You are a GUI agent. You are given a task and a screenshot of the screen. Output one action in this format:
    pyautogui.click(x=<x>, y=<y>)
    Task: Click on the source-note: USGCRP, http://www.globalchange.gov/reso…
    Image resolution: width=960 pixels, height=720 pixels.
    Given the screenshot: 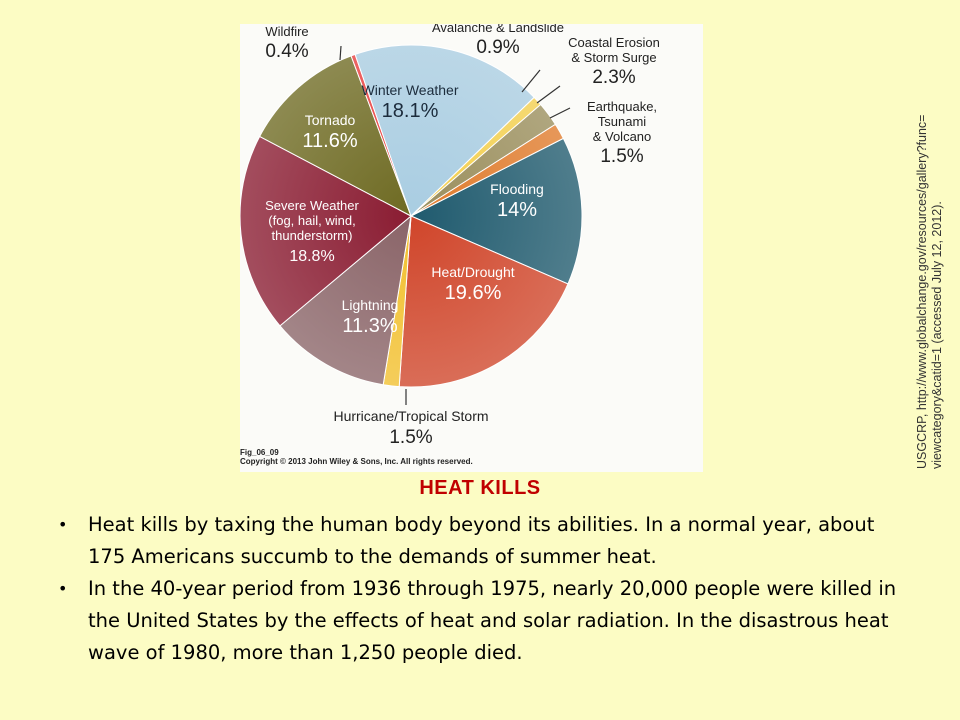 What is the action you would take?
    pyautogui.click(x=937, y=284)
    